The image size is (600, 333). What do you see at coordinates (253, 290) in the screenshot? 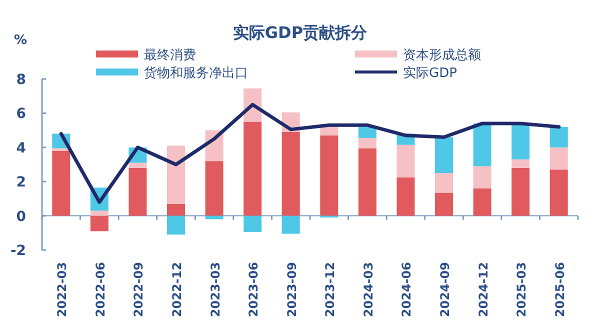
I see `x-tick-label: 2023-06` at bounding box center [253, 290].